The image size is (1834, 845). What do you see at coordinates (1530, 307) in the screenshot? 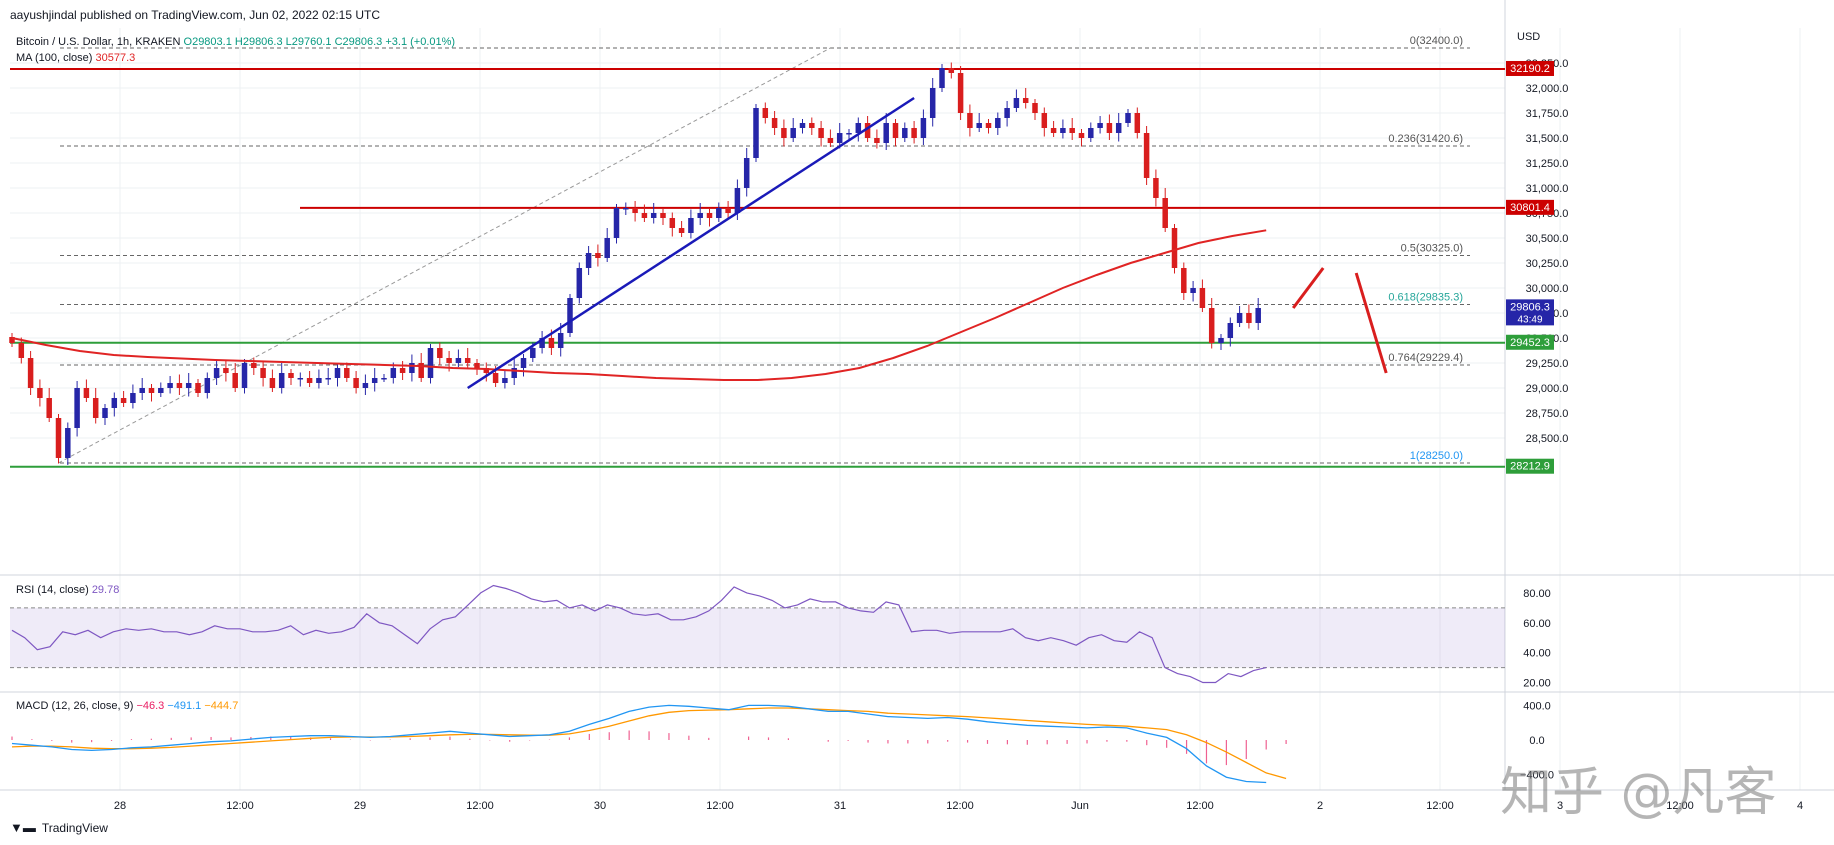
I see `price-badge-label: 29806.3` at bounding box center [1530, 307].